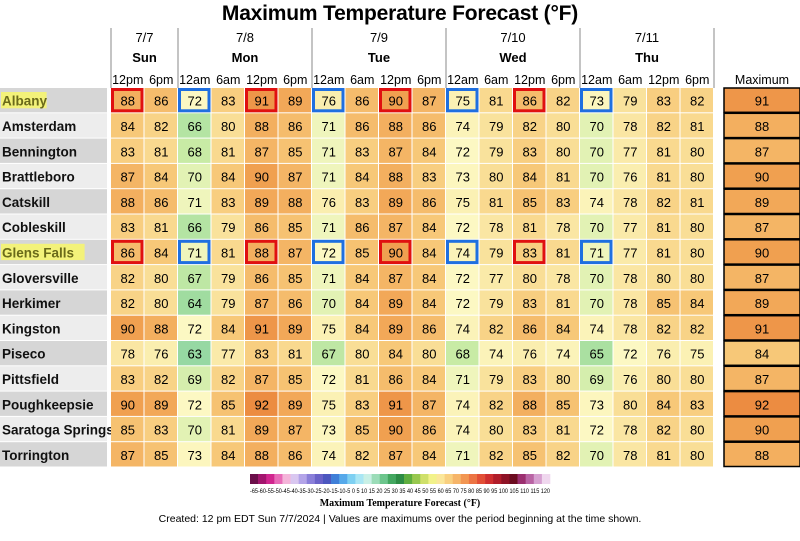 This screenshot has width=800, height=541. What do you see at coordinates (262, 404) in the screenshot?
I see `cell-value: 92` at bounding box center [262, 404].